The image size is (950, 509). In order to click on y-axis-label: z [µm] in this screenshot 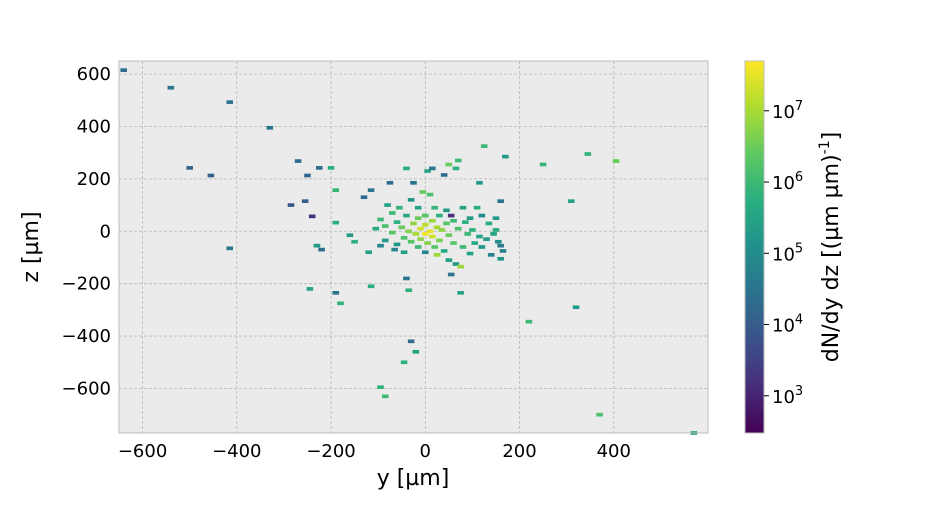, I will do `click(31, 246)`.